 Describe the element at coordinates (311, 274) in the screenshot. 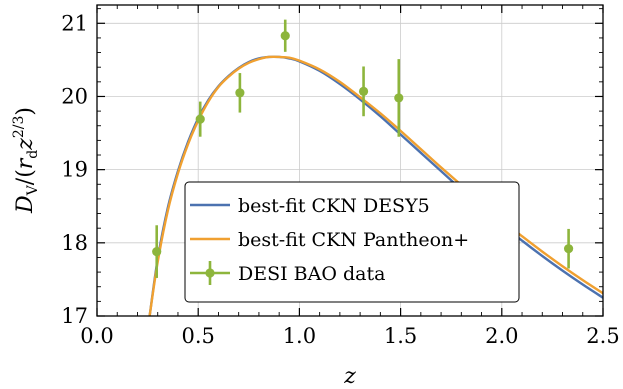

I see `legend-label: DESI BAO data` at that location.